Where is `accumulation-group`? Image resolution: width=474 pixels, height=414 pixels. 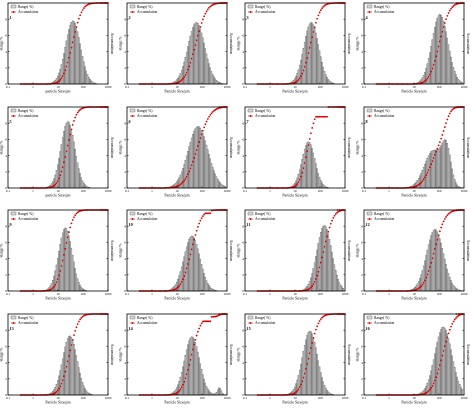
accumulation-group is located at coordinates (301, 354).